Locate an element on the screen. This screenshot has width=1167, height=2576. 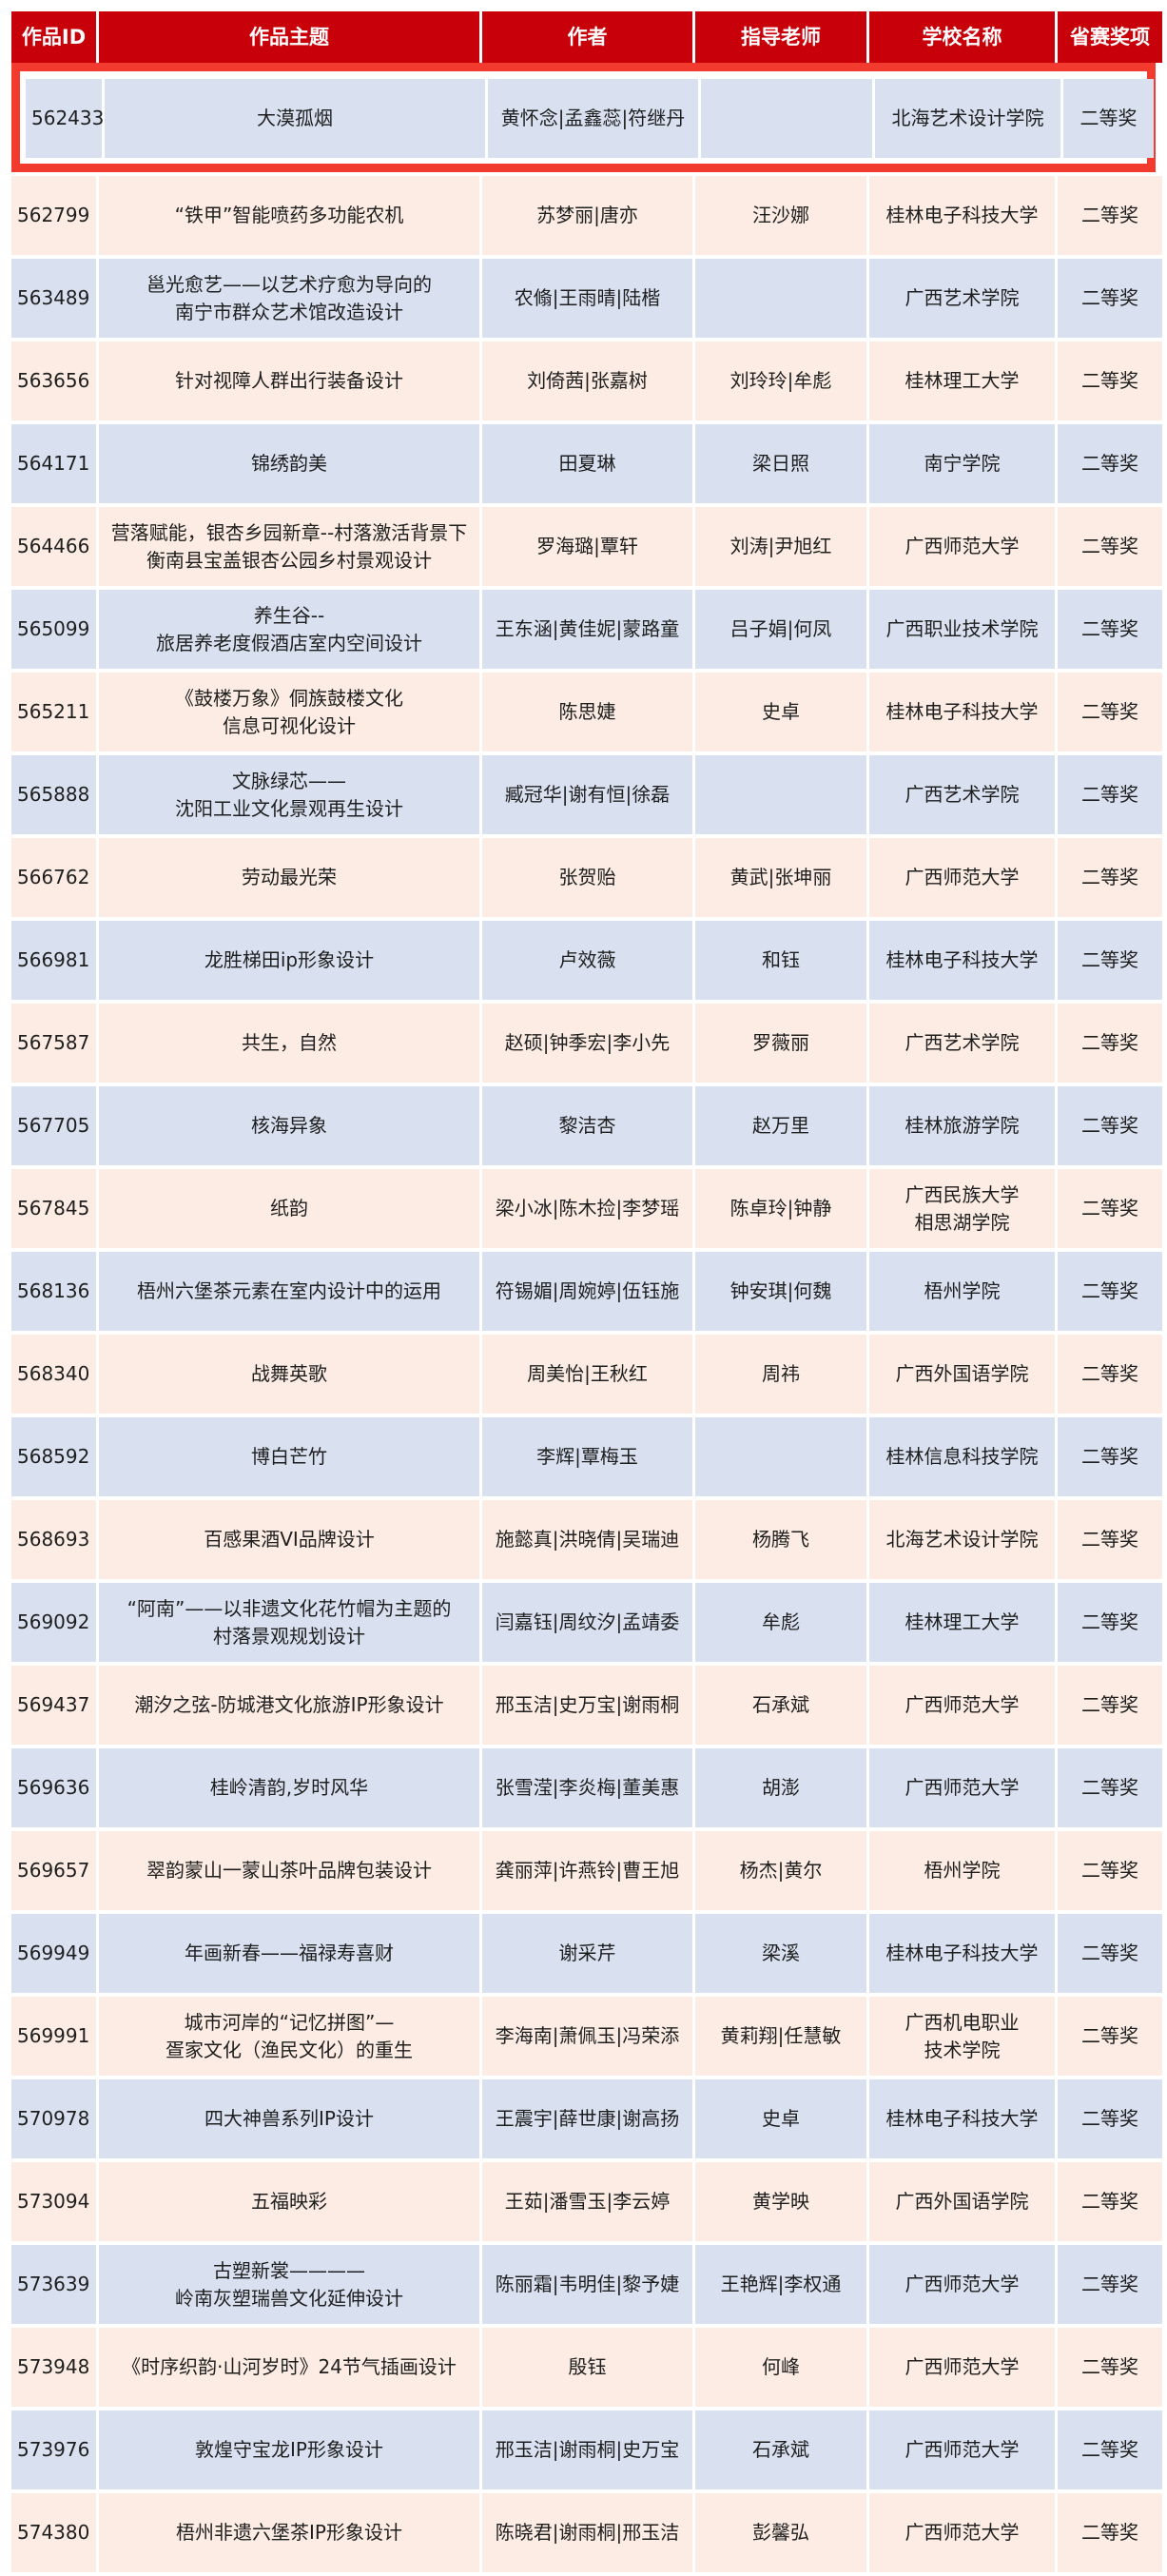
header-advisor: 指导老师 is located at coordinates (781, 37).